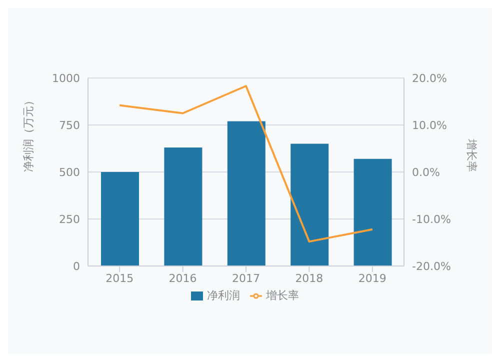  Describe the element at coordinates (426, 172) in the screenshot. I see `y2-tick-label: 0.0%` at that location.